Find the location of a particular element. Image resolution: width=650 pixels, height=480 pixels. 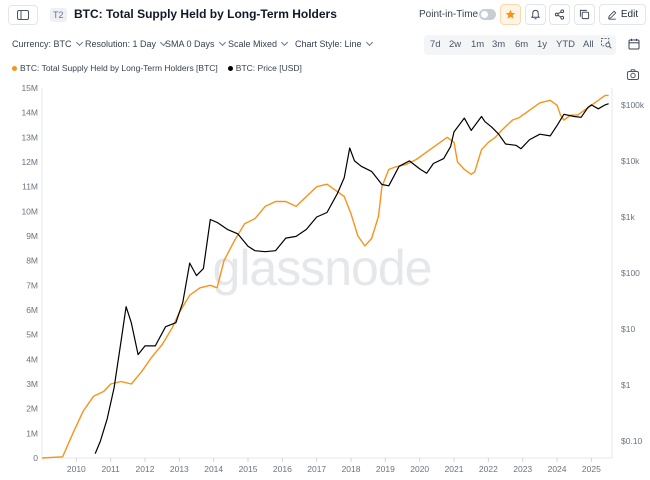

left-tick-label: 9M is located at coordinates (32, 236).